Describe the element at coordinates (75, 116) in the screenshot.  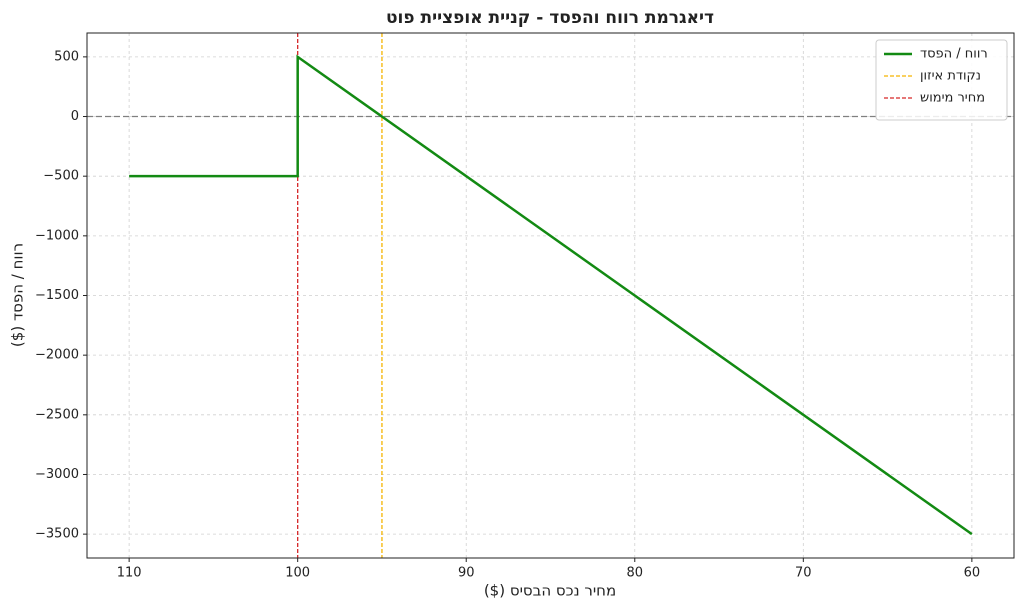
I see `y-tick-label: 0` at that location.